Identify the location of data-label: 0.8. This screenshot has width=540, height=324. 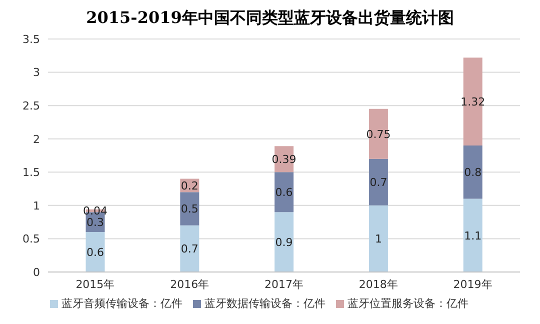
(473, 173).